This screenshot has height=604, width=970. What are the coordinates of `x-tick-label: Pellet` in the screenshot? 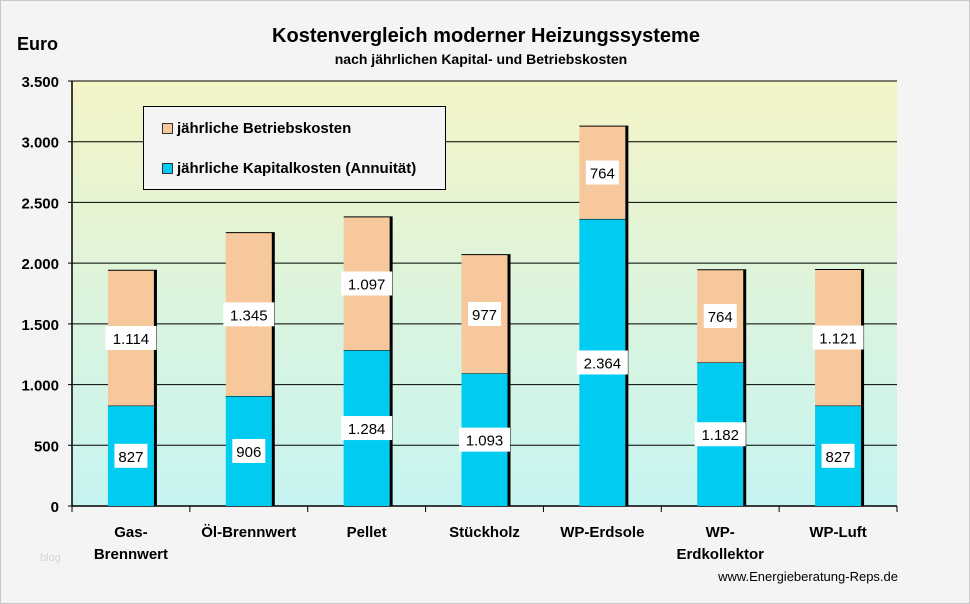 It's located at (367, 532).